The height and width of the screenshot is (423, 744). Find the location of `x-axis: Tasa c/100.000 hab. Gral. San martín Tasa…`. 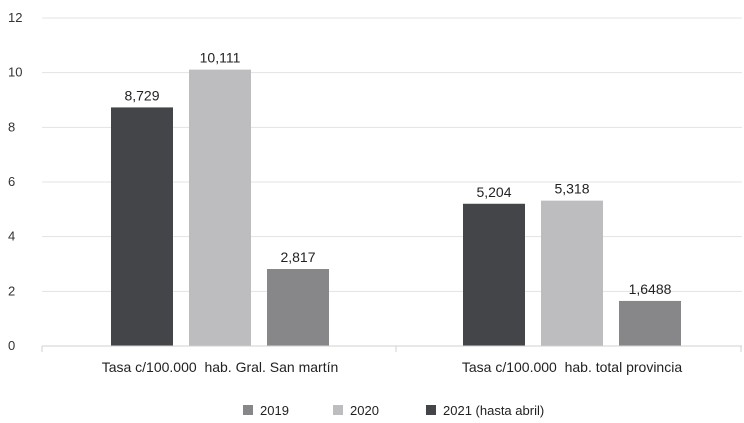

x-axis: Tasa c/100.000 hab. Gral. San martín Tasa… is located at coordinates (391, 360).